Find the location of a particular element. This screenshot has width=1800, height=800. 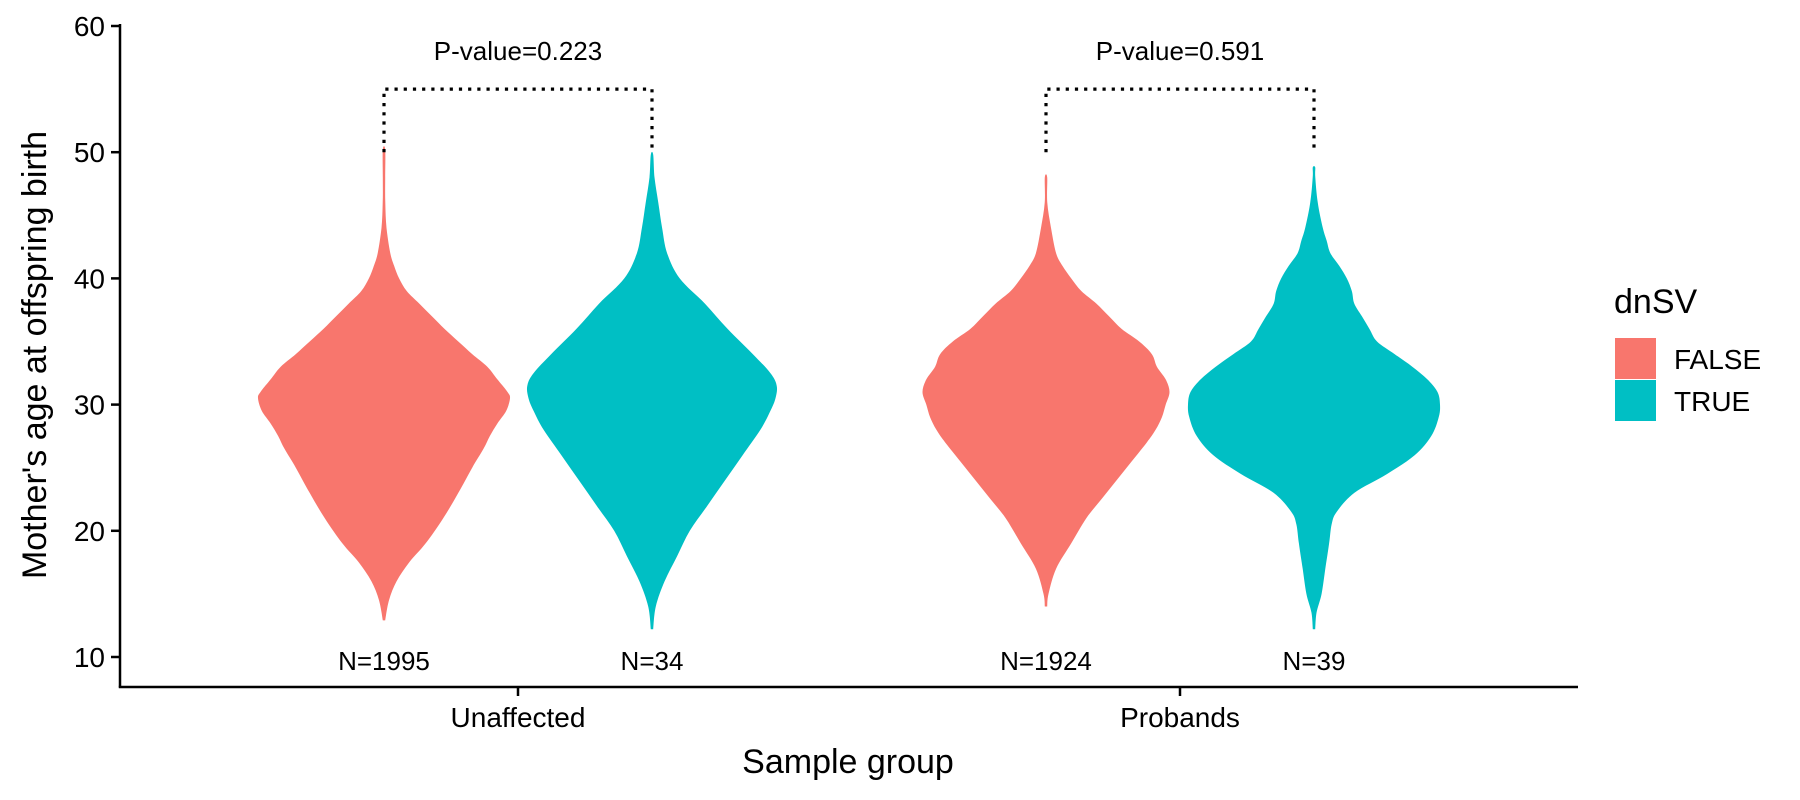

legend-key-false is located at coordinates (1635, 358).